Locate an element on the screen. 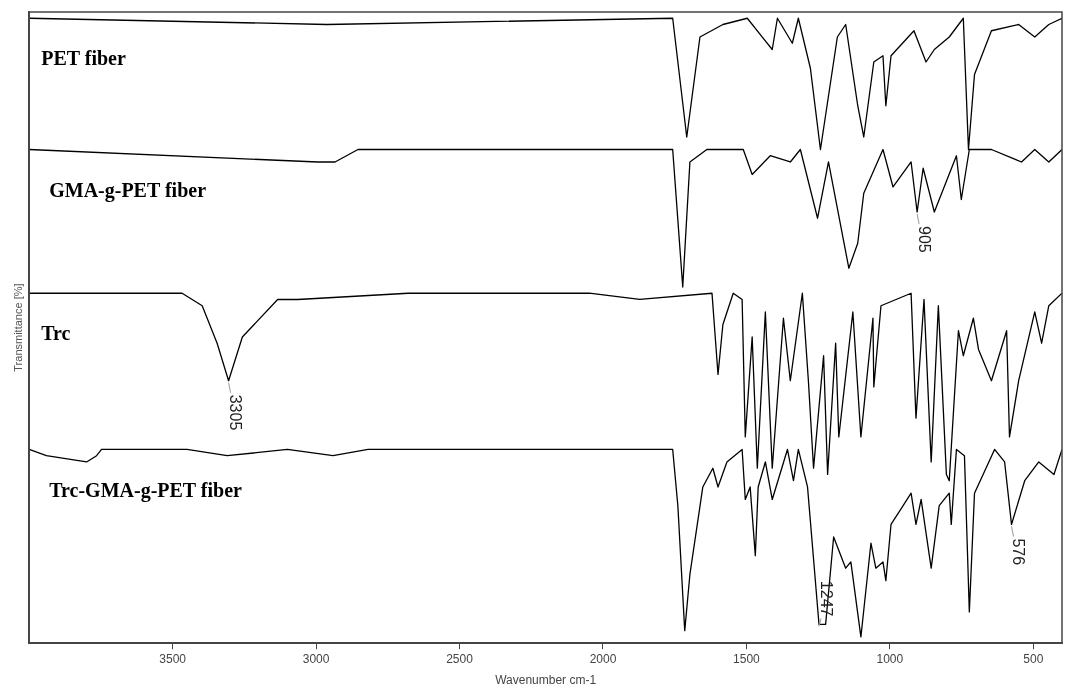  series-label: GMA-g-PET fiber is located at coordinates (128, 190).